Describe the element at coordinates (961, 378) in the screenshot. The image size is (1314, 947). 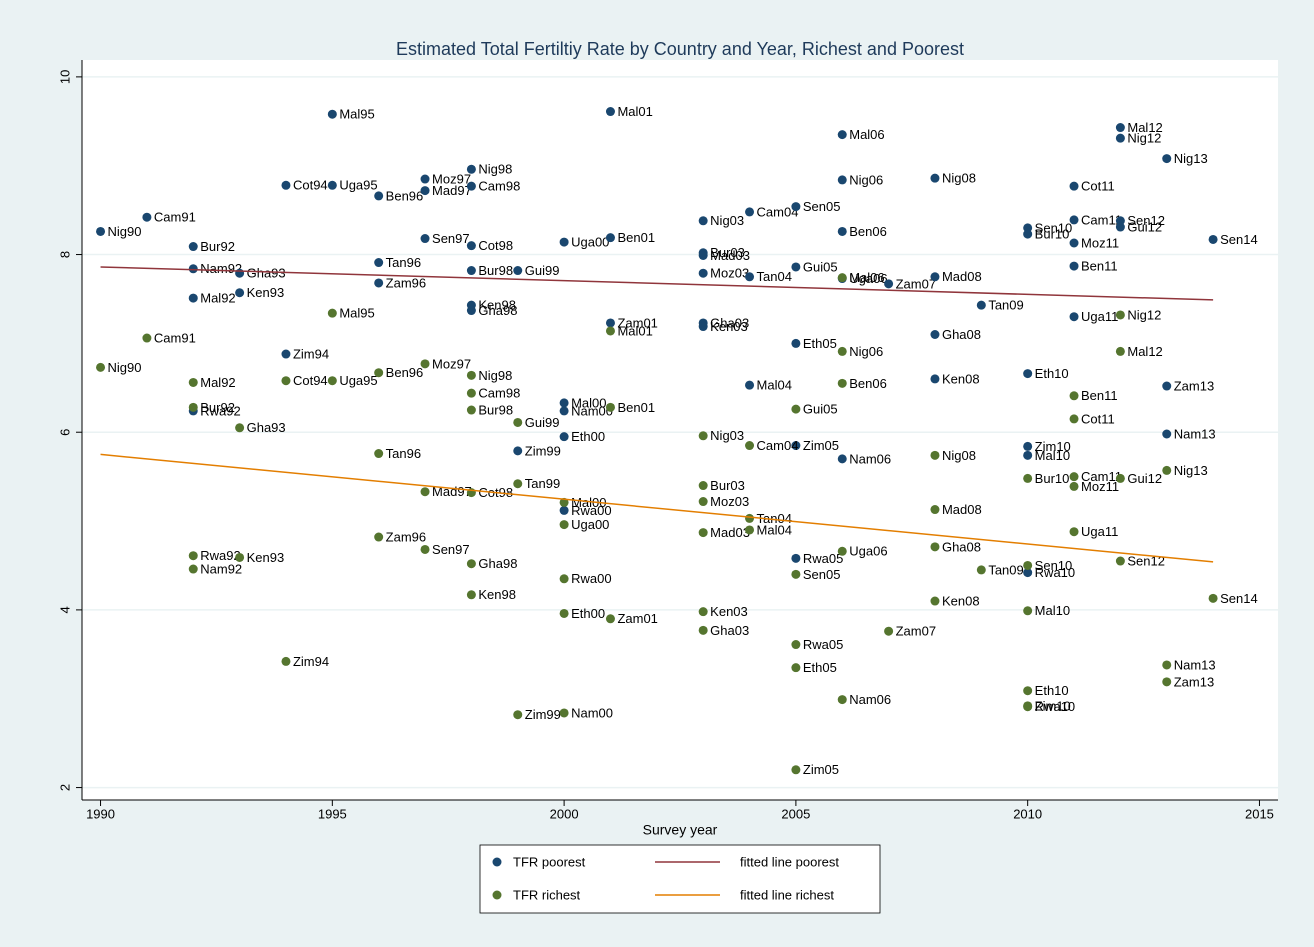
I see `point-label: Ken08` at that location.